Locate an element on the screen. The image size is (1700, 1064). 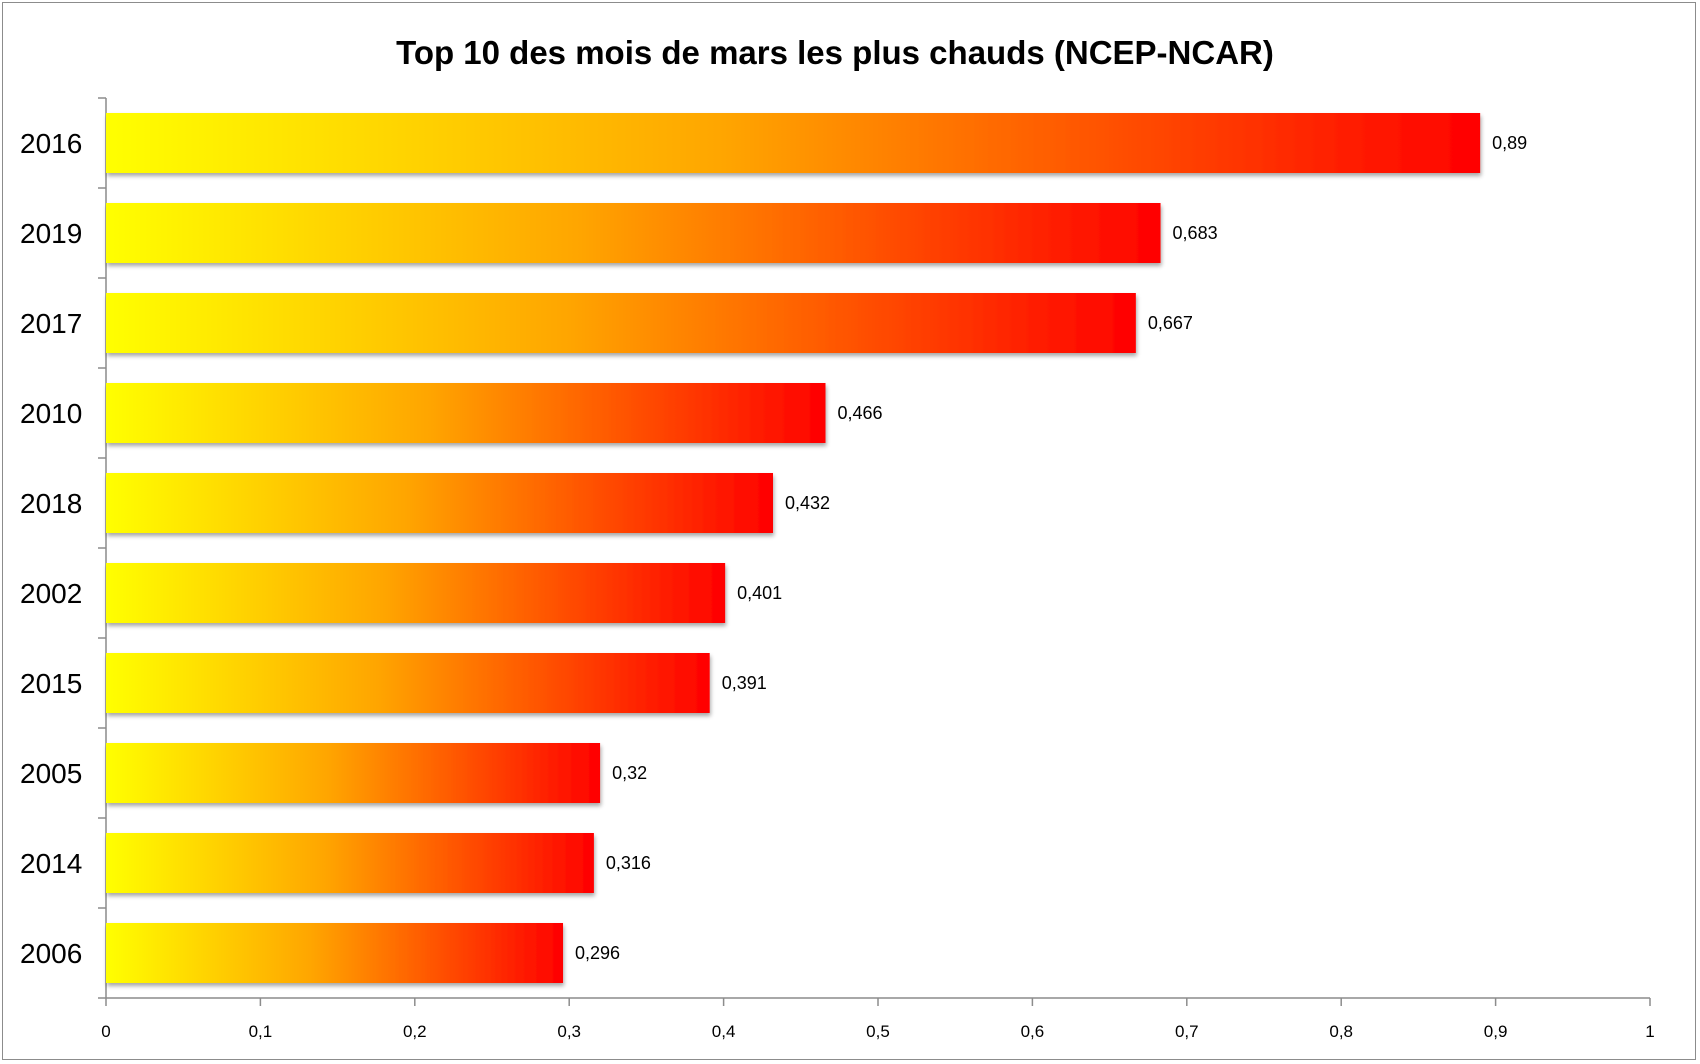
bar-2006 is located at coordinates (335, 953).